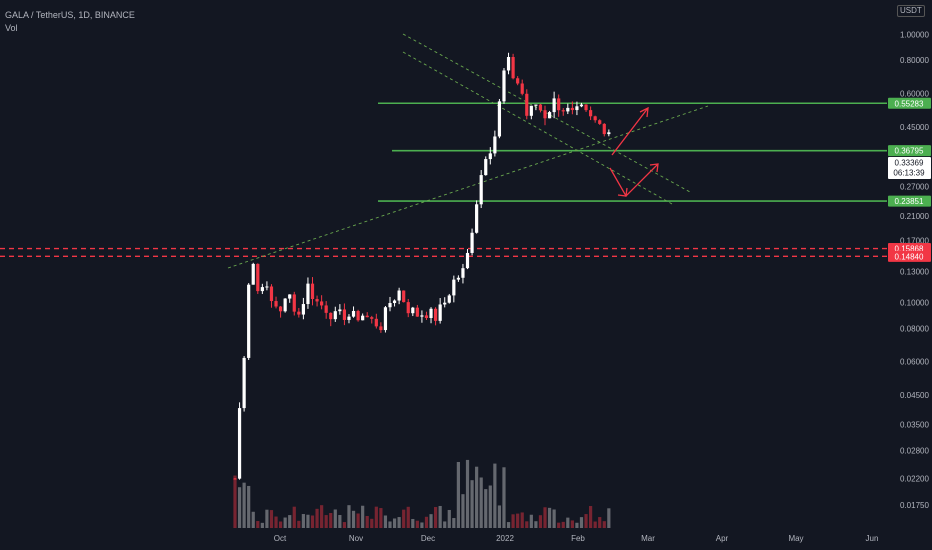 This screenshot has width=932, height=550. Describe the element at coordinates (909, 265) in the screenshot. I see `price-scale` at that location.